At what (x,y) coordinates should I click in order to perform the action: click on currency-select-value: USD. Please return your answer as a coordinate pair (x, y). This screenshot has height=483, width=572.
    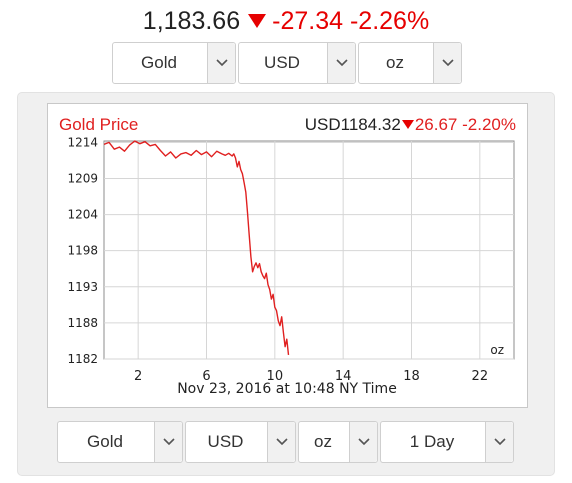
    Looking at the image, I should click on (282, 62).